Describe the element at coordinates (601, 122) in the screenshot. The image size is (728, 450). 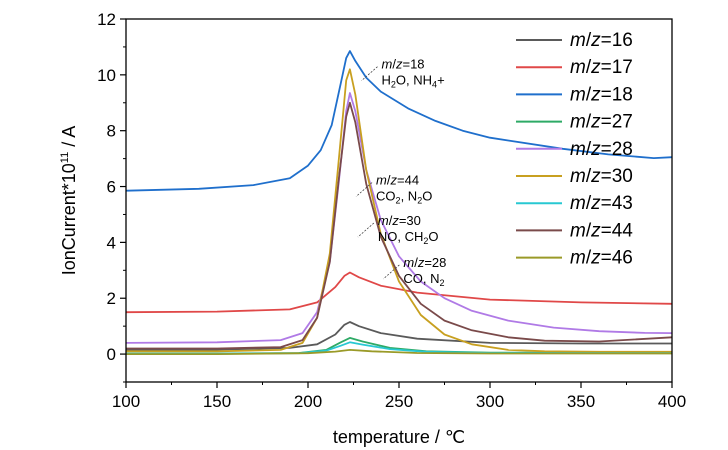
I see `legend-label: m/z=27` at that location.